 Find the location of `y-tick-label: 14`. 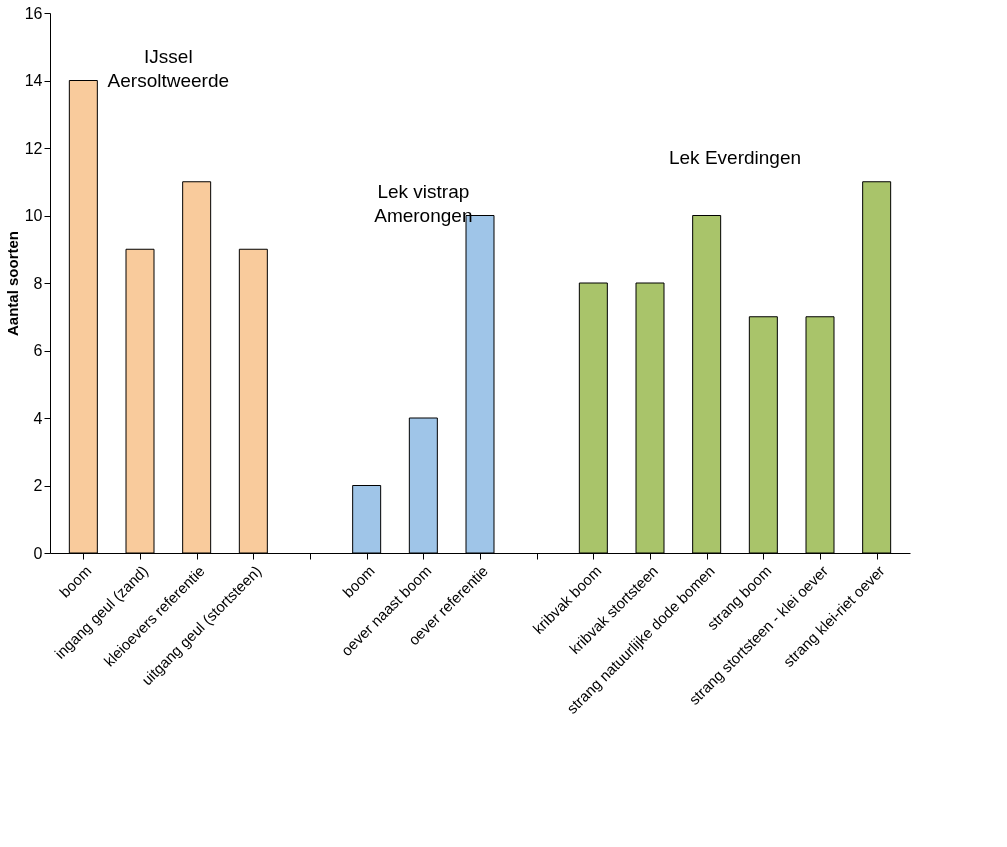

y-tick-label: 14 is located at coordinates (33, 80).